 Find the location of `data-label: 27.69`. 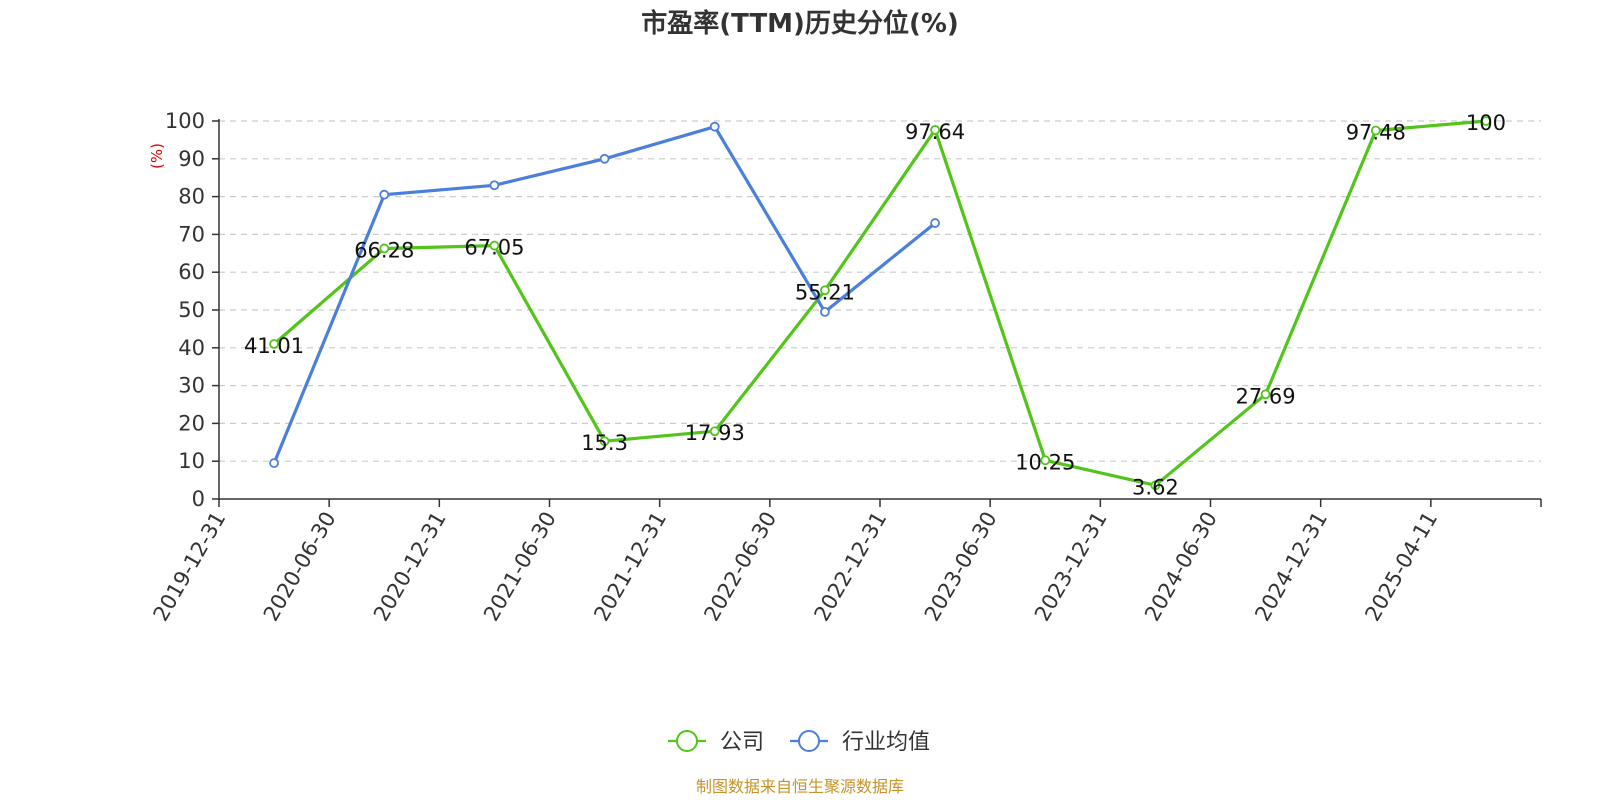

data-label: 27.69 is located at coordinates (1266, 396).